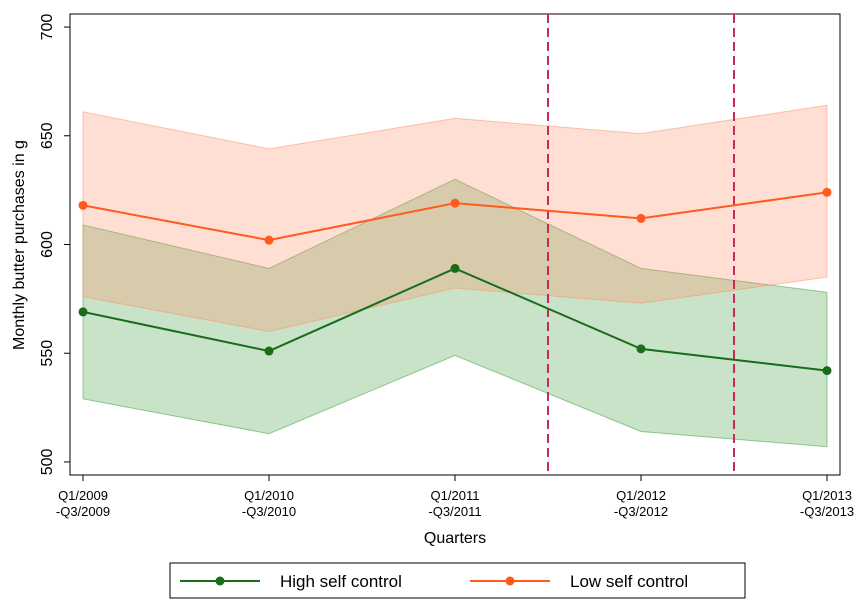 The width and height of the screenshot is (866, 600). I want to click on x-tick-label: -Q3/2011, so click(454, 511).